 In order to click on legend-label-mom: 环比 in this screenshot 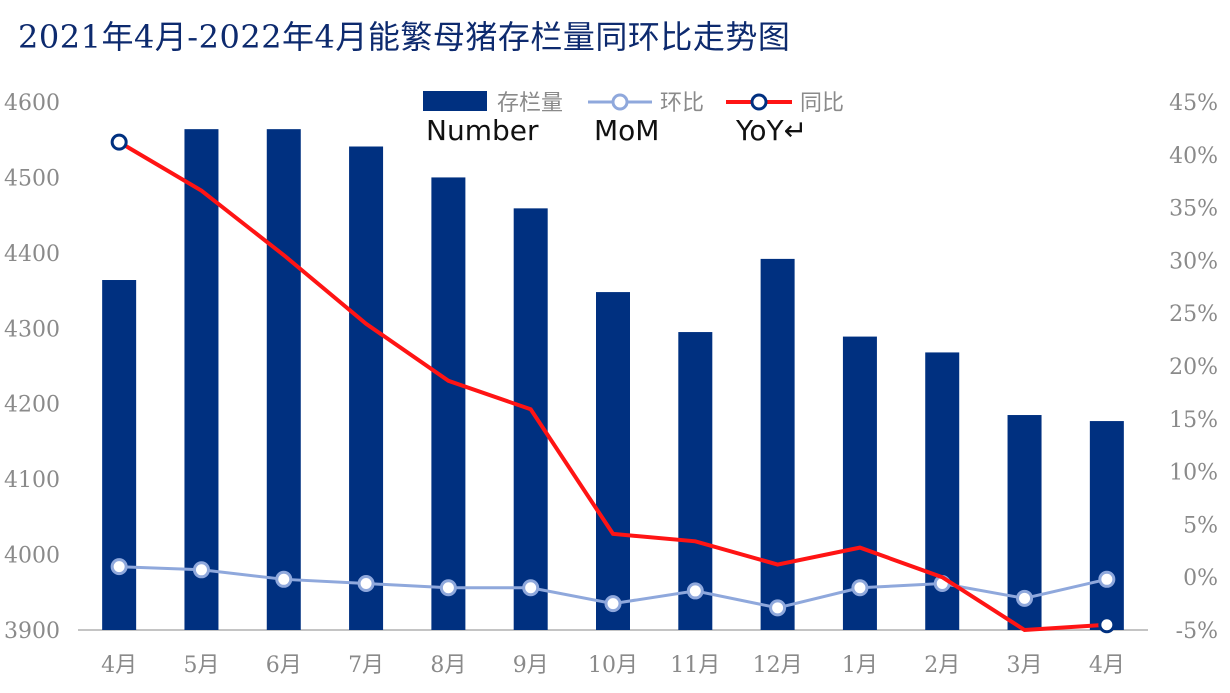, I will do `click(682, 103)`.